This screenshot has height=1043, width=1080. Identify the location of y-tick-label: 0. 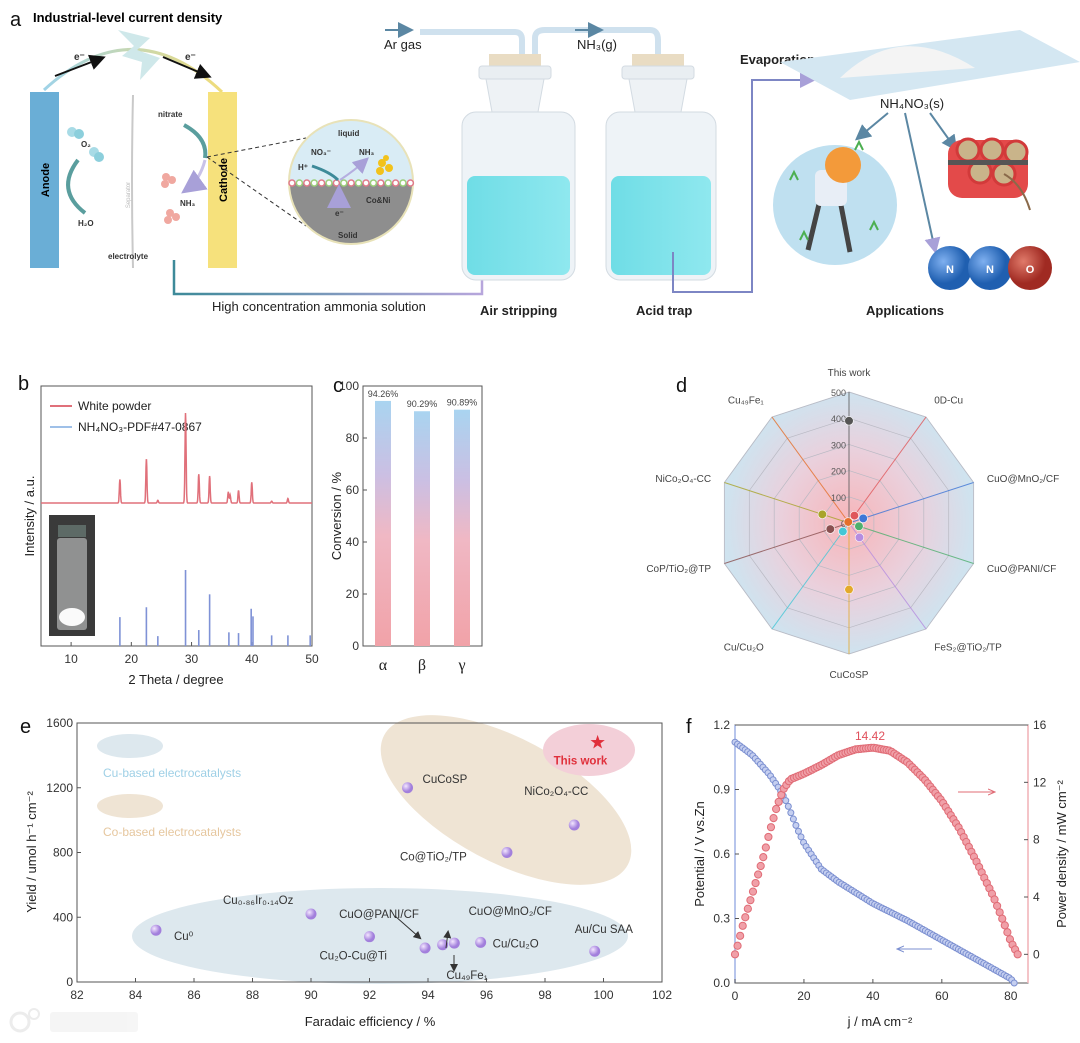
(355, 646).